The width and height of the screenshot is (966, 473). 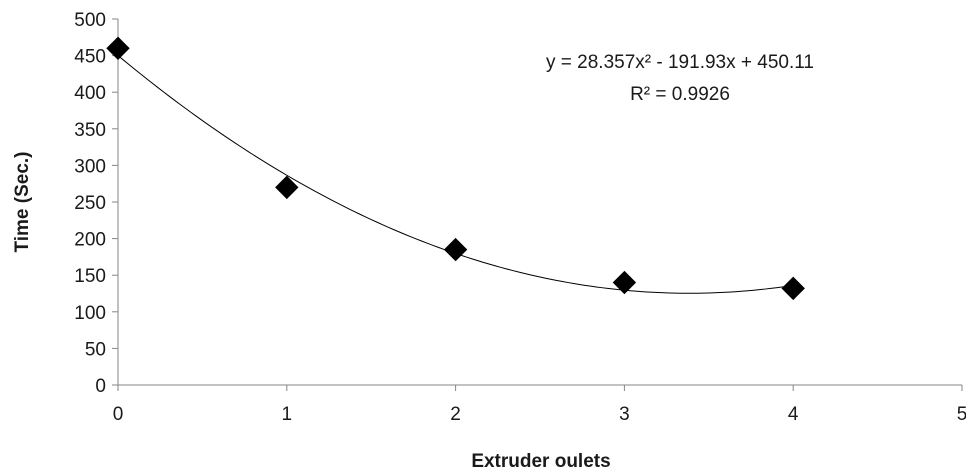 What do you see at coordinates (624, 414) in the screenshot?
I see `x-tick-label: 3` at bounding box center [624, 414].